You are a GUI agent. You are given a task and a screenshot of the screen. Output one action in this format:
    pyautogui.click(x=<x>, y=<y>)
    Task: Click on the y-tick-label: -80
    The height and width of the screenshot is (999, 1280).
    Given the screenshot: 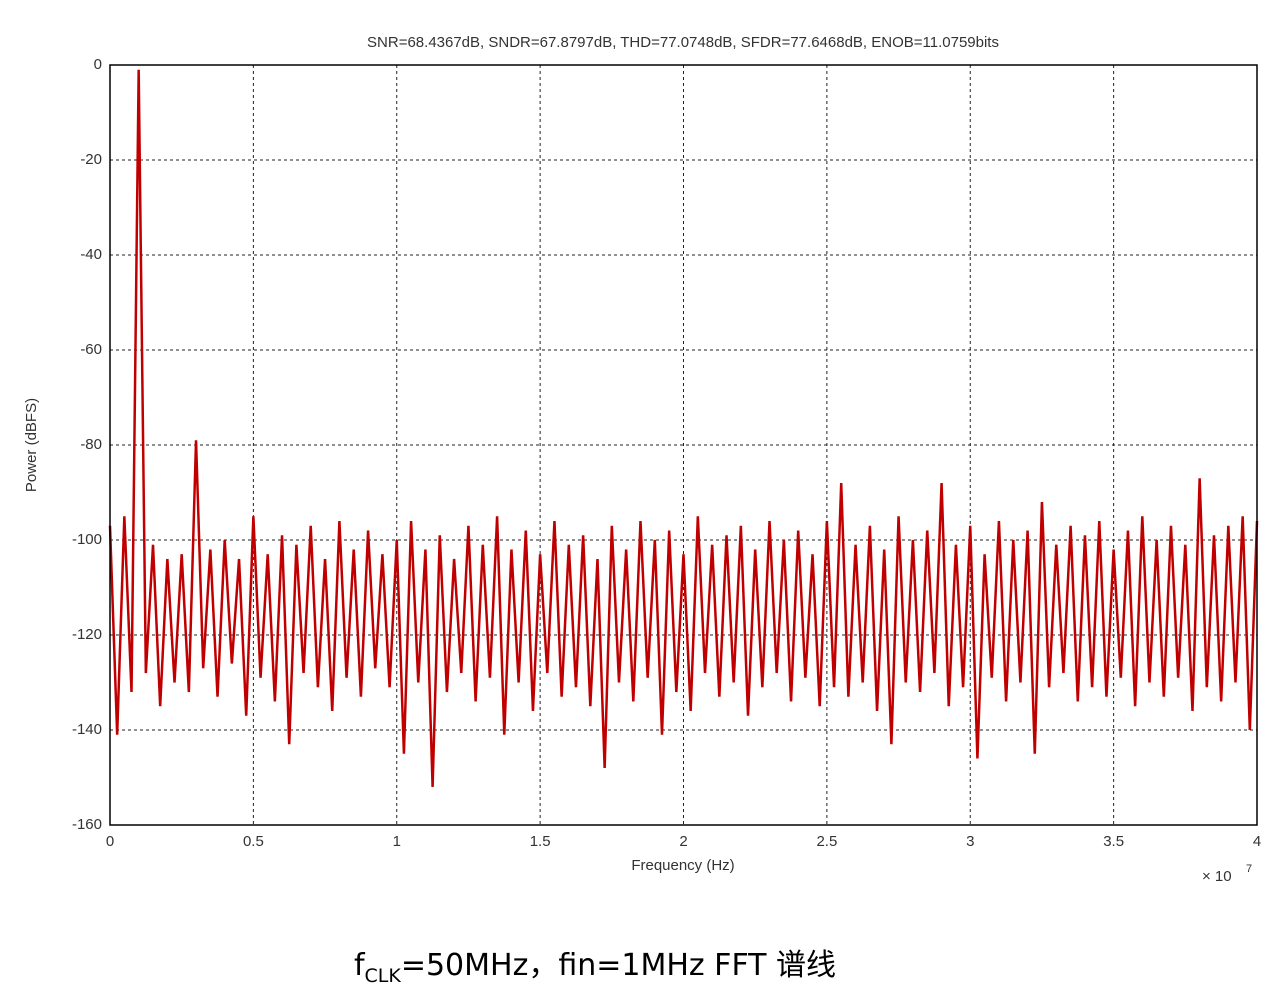 What is the action you would take?
    pyautogui.click(x=91, y=444)
    